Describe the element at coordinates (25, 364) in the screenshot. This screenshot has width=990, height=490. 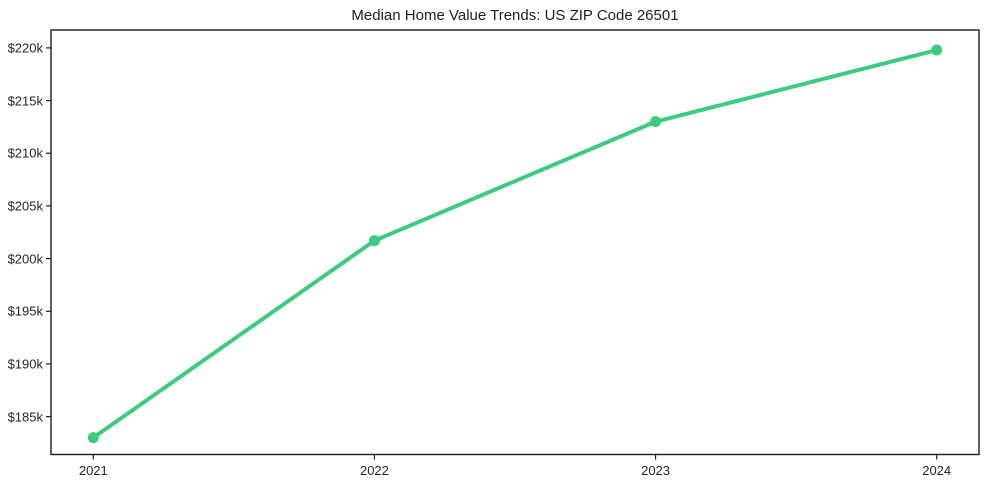
I see `y-tick-label: $190k` at that location.